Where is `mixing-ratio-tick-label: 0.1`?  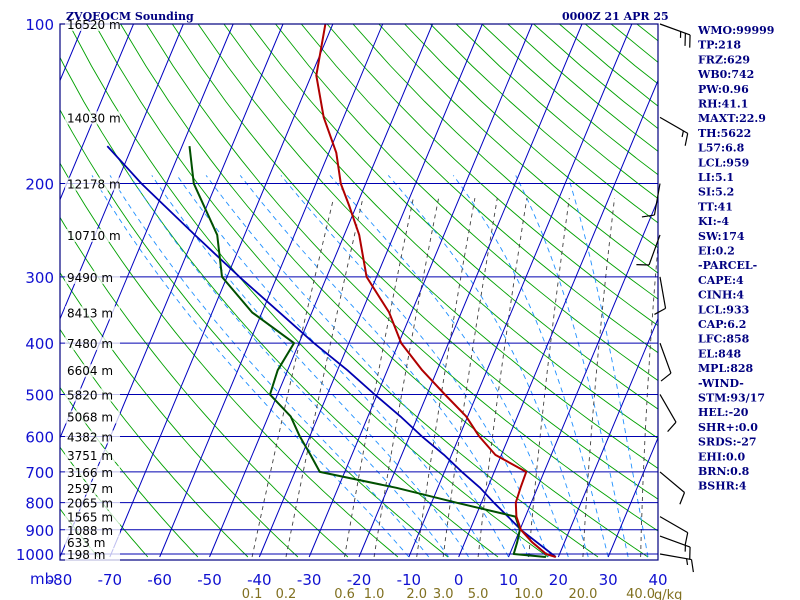 mixing-ratio-tick-label: 0.1 is located at coordinates (252, 593).